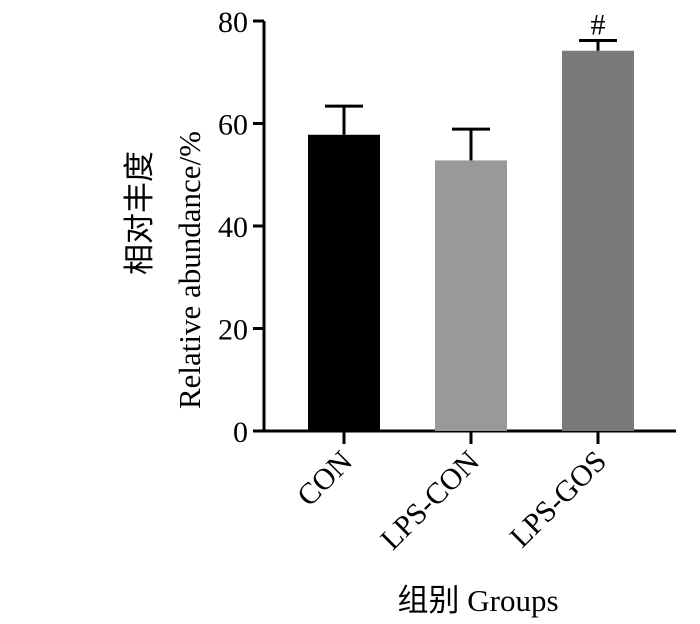 The height and width of the screenshot is (624, 700). I want to click on x-tick-label: LPS-GOS, so click(558, 499).